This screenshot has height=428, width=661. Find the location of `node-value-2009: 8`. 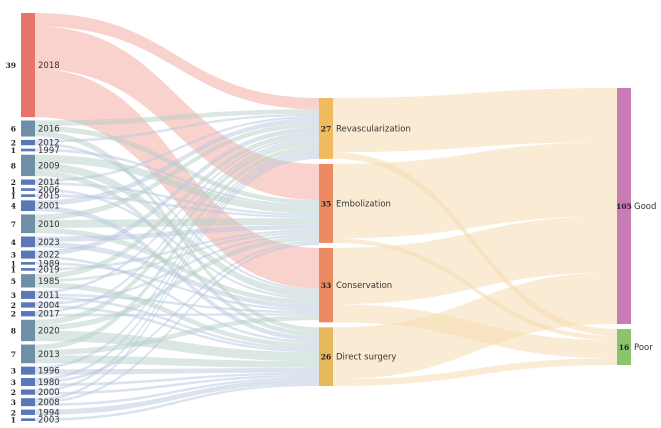

node-value-2009: 8 is located at coordinates (13, 165).